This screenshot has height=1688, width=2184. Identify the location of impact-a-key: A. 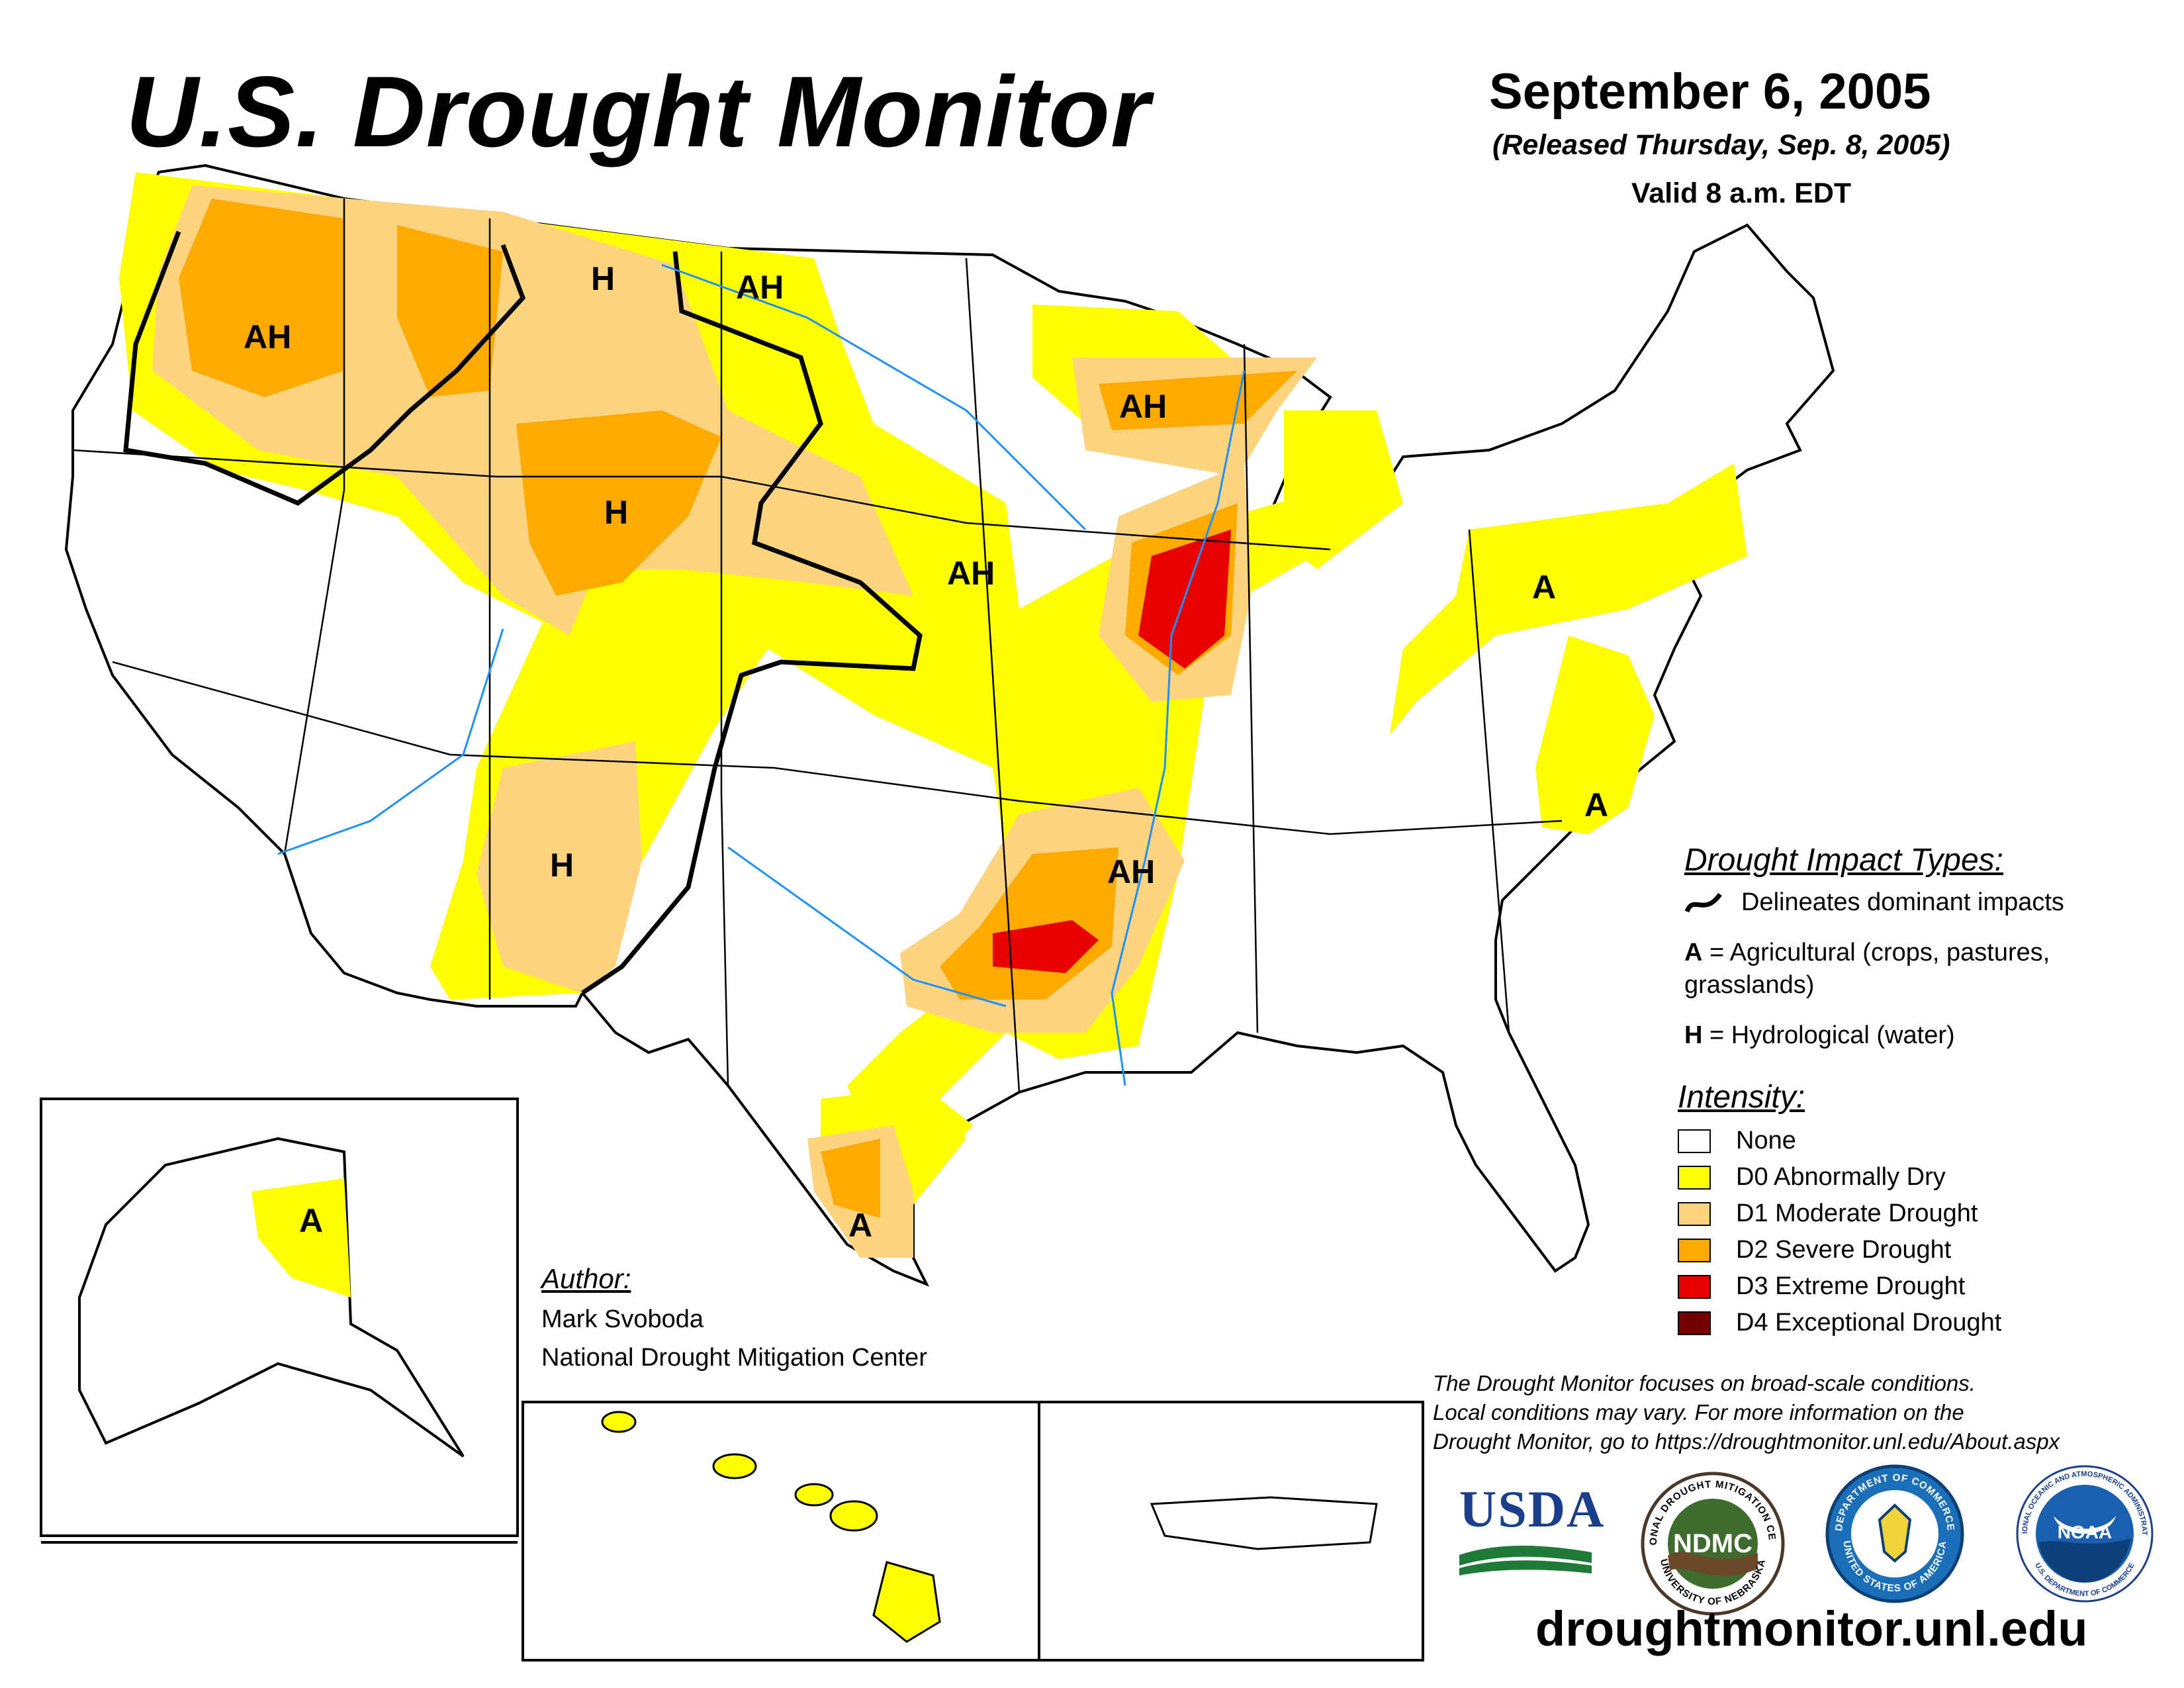
(1693, 952).